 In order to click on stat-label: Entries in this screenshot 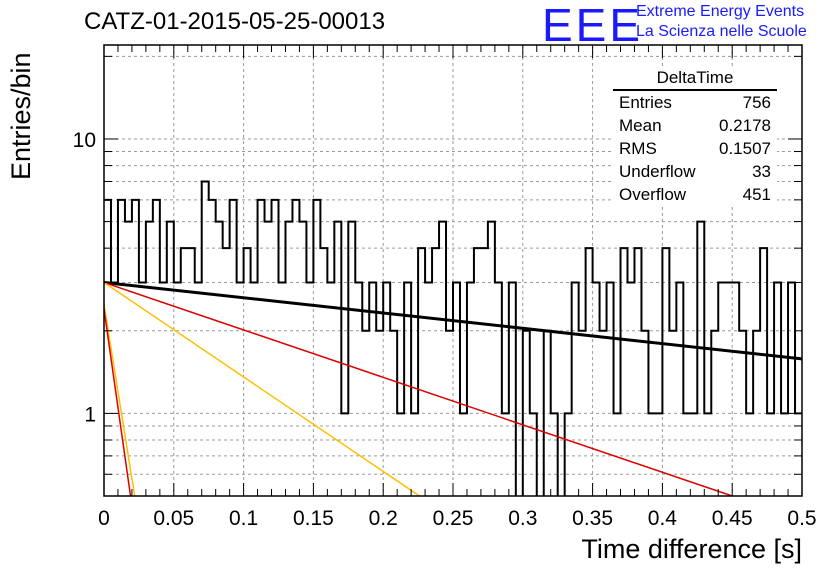, I will do `click(645, 102)`.